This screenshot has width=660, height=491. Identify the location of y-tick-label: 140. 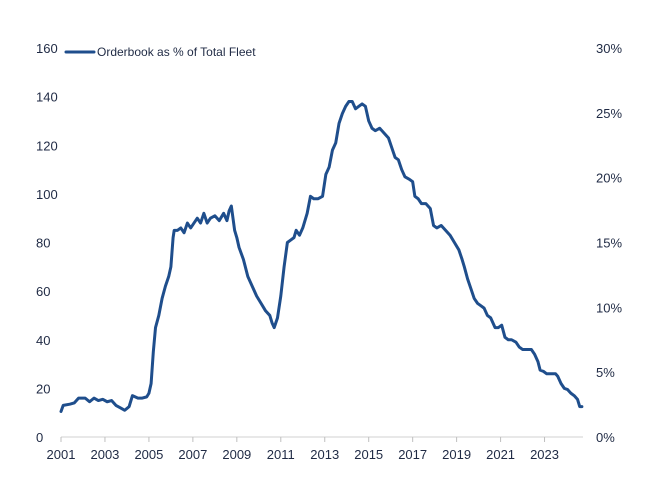
(47, 97).